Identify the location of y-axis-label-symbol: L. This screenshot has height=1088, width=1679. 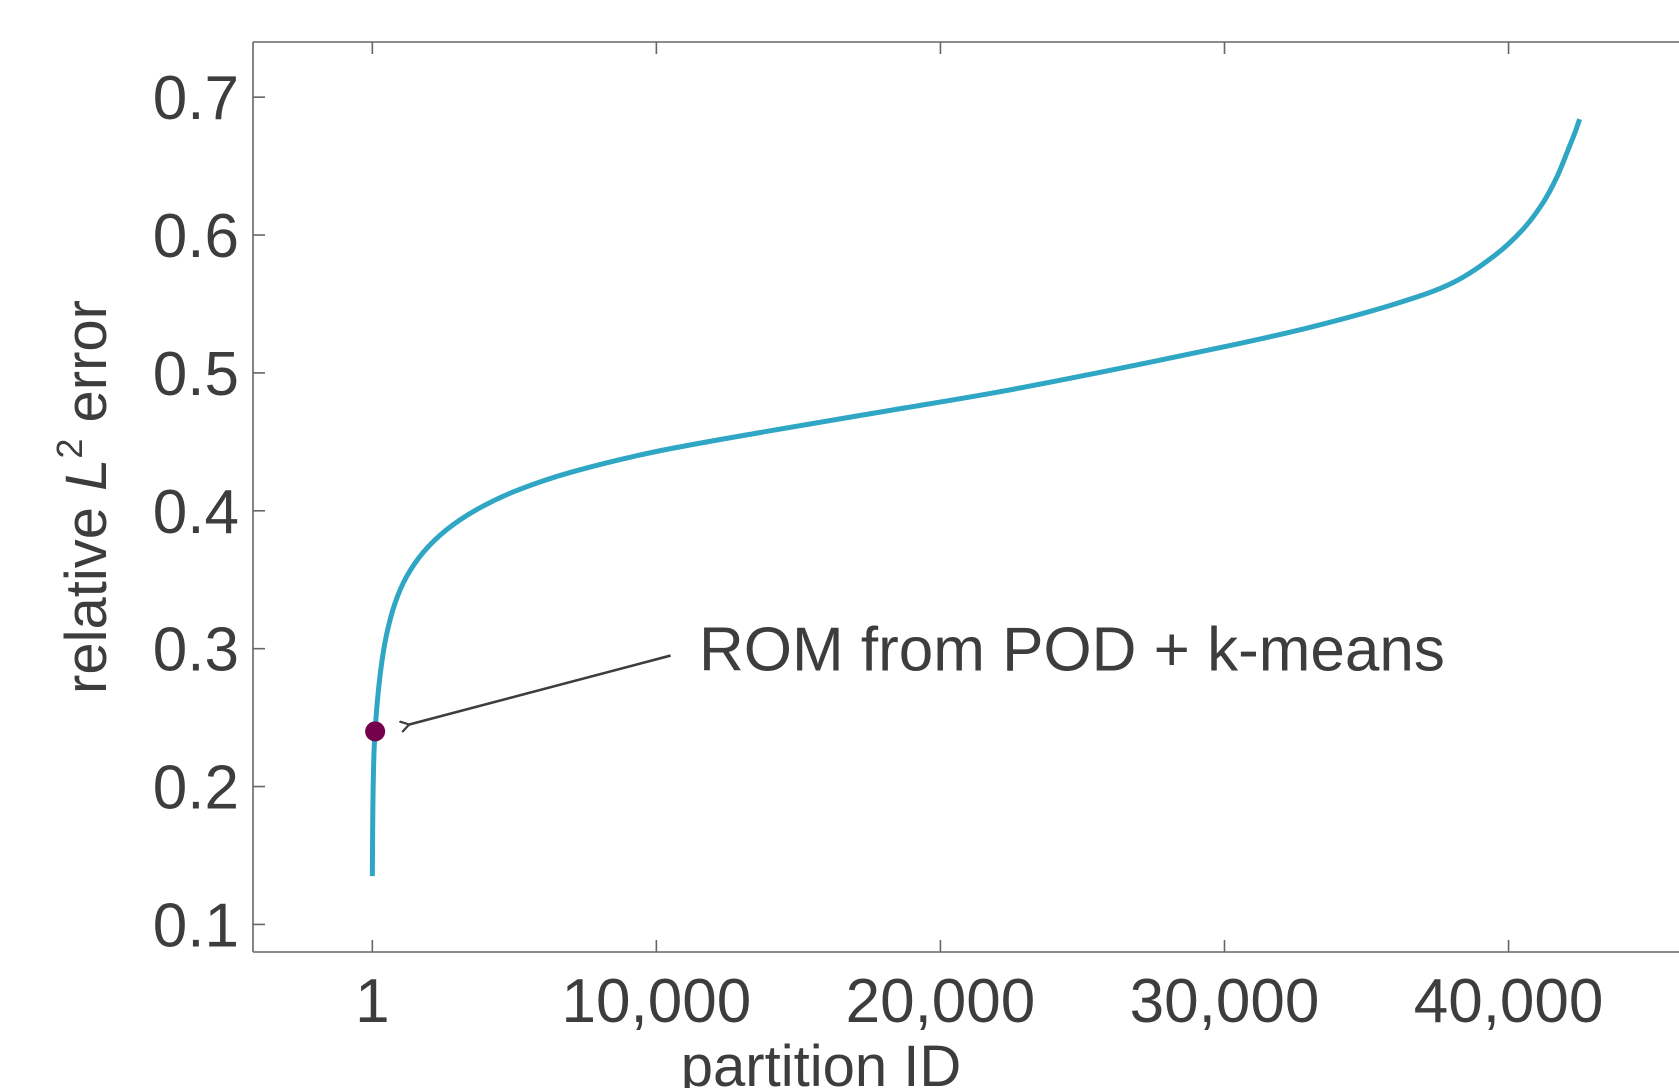
(86, 475).